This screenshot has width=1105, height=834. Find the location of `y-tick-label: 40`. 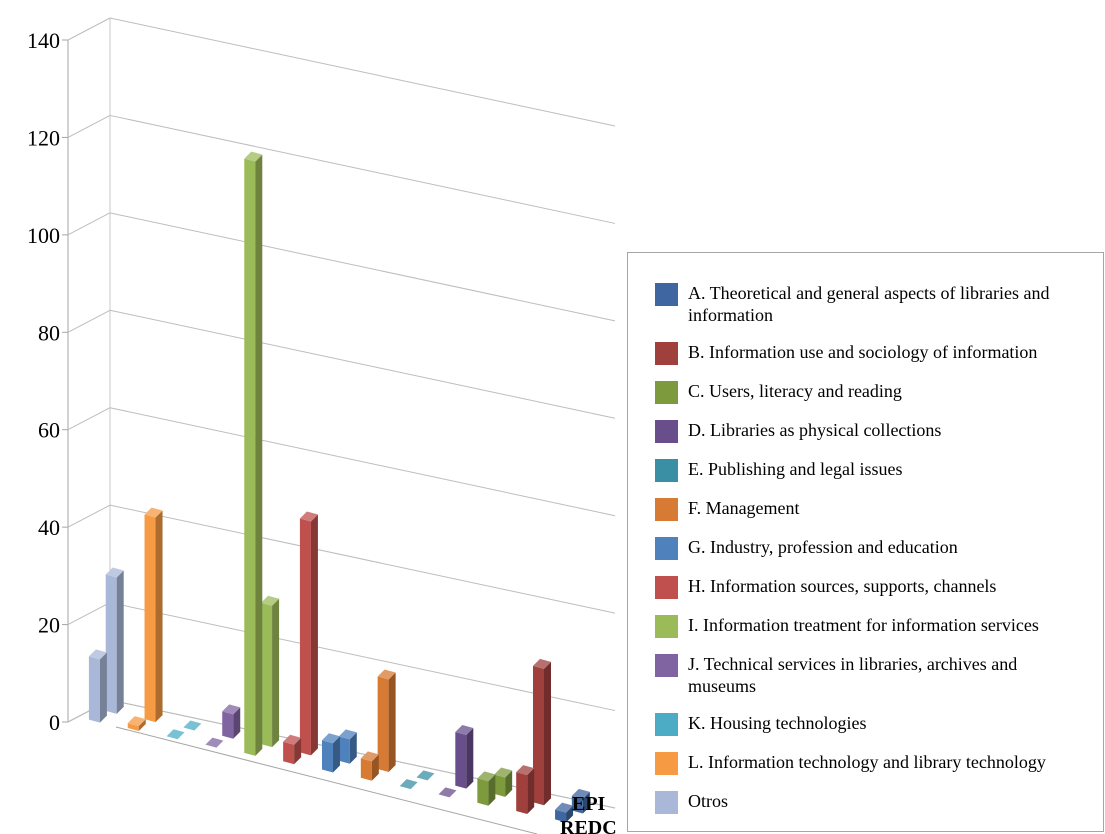

y-tick-label: 40 is located at coordinates (49, 527).